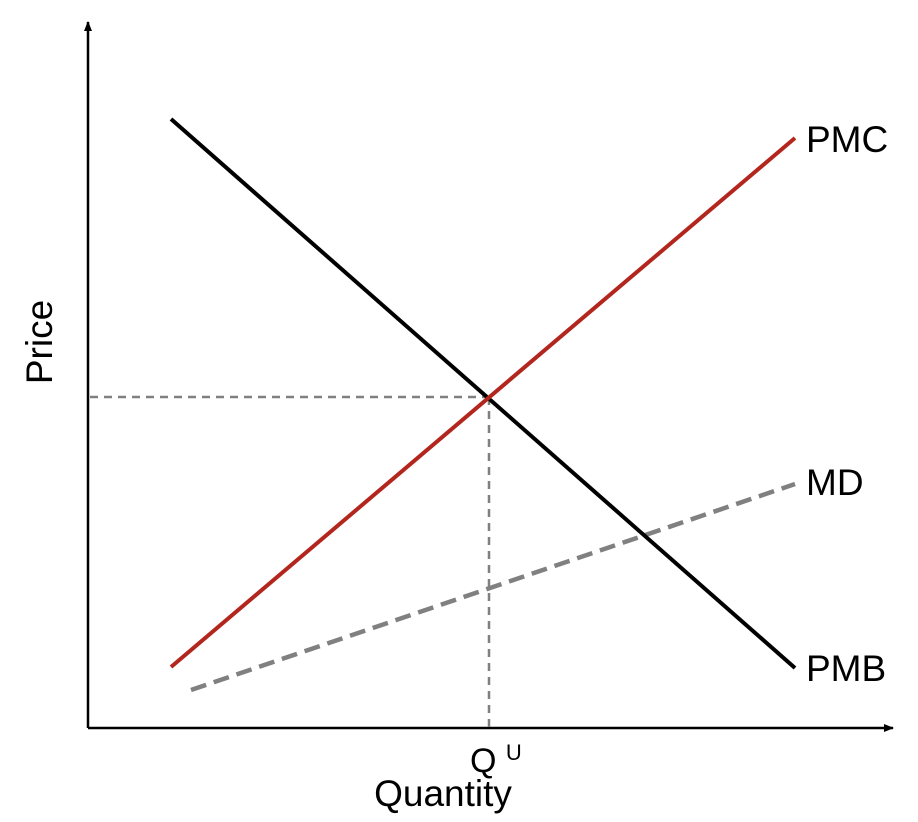 The image size is (918, 822). I want to click on x-axis-label: Quantity, so click(443, 793).